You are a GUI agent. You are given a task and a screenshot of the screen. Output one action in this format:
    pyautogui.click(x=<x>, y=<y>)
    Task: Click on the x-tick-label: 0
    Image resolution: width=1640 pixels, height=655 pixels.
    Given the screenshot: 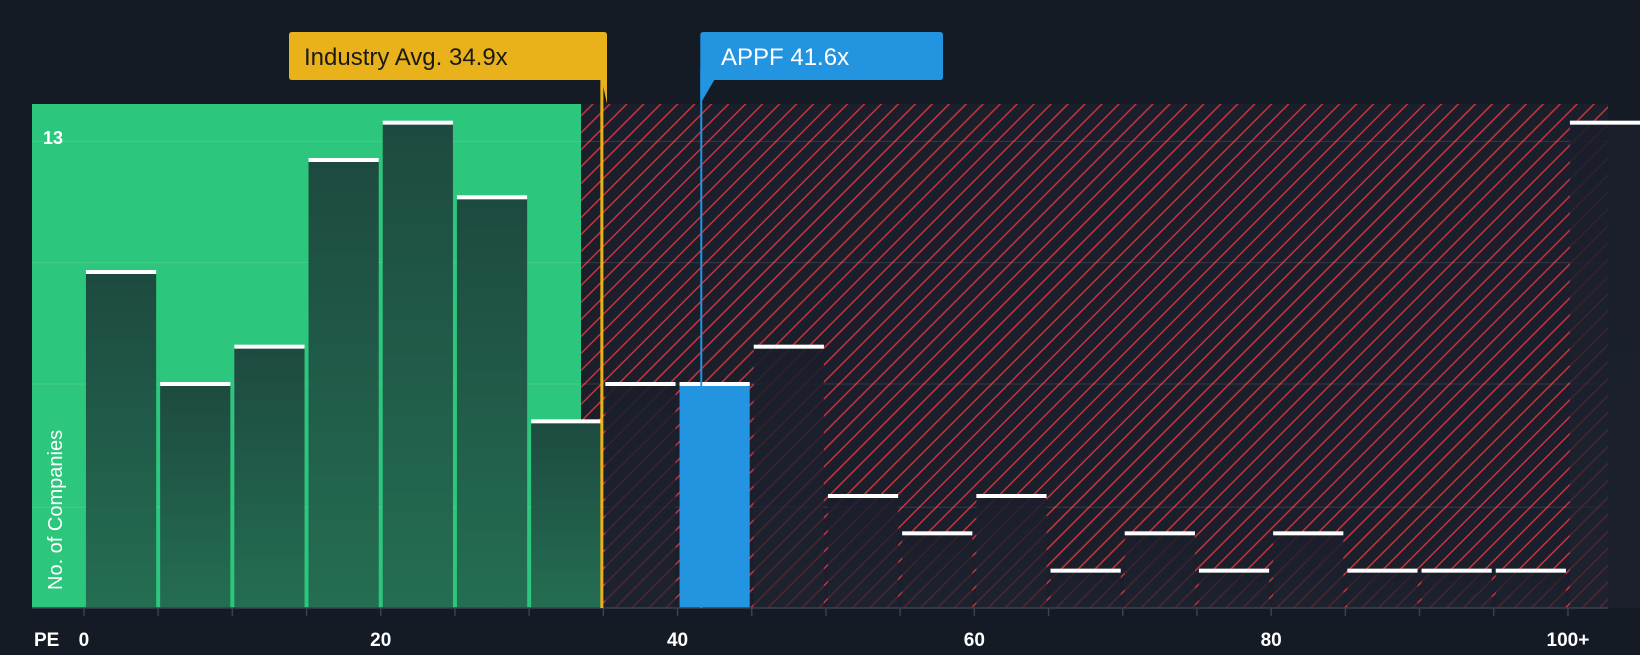 What is the action you would take?
    pyautogui.click(x=84, y=640)
    